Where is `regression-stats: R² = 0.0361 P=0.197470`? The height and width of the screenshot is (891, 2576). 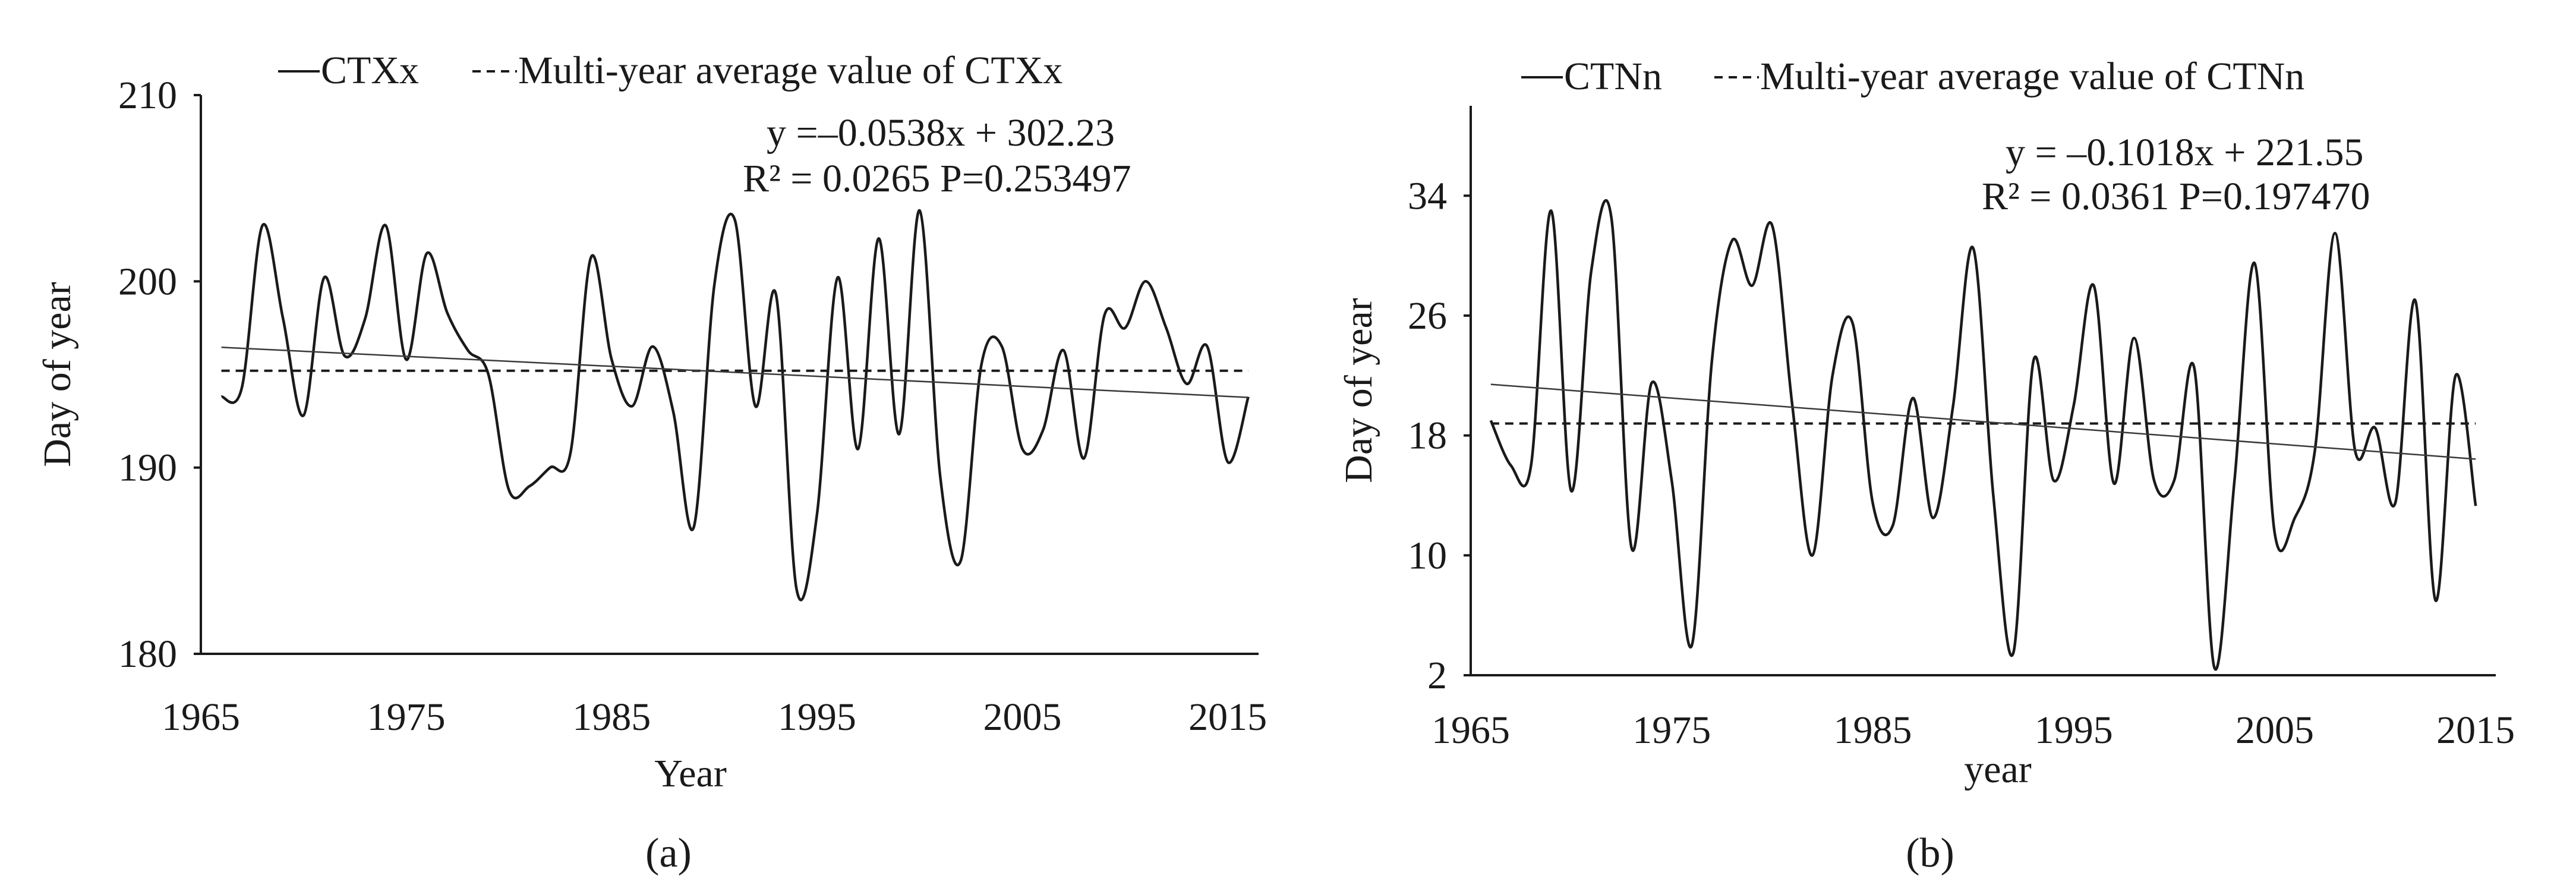 regression-stats: R² = 0.0361 P=0.197470 is located at coordinates (2176, 197).